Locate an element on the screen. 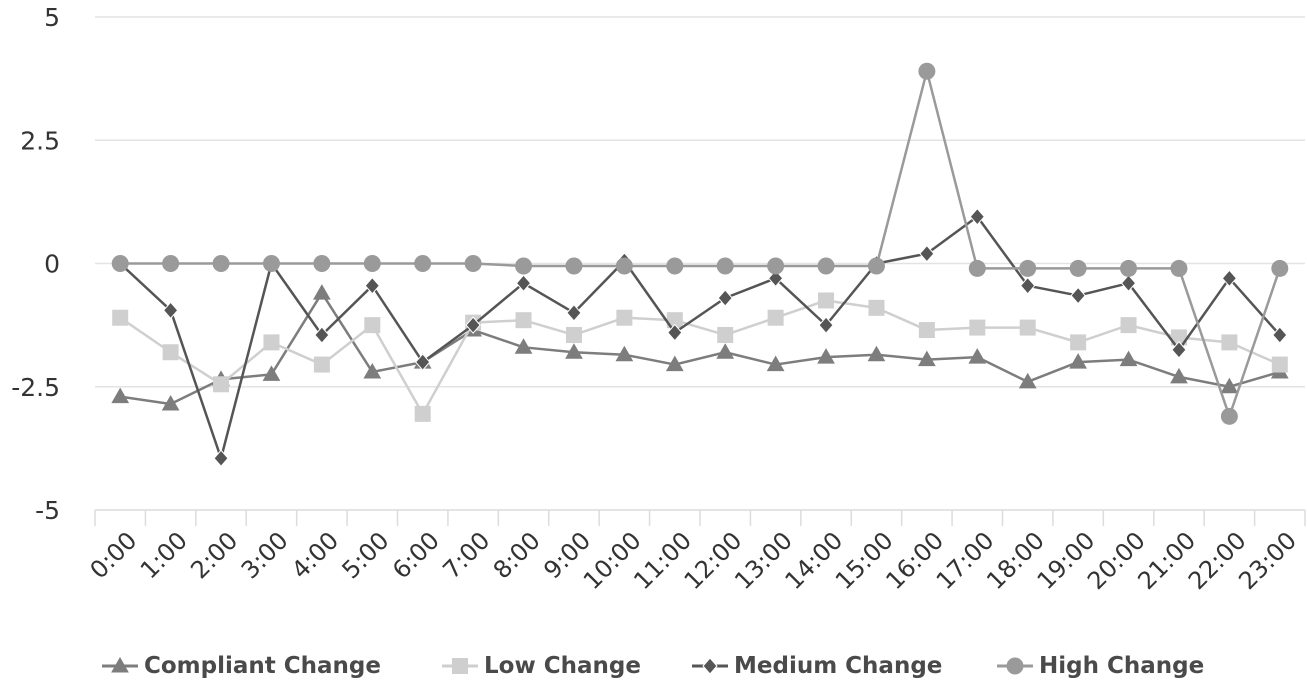 This screenshot has width=1307, height=686. x-tick-label: 7:00 is located at coordinates (466, 555).